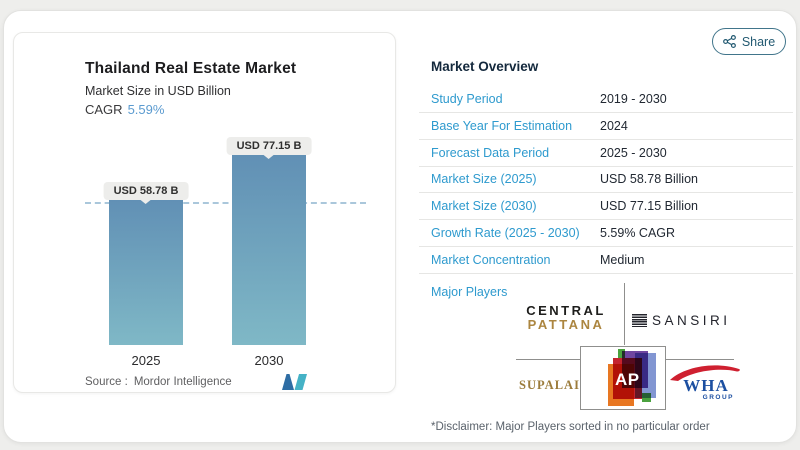 This screenshot has width=800, height=450. I want to click on sansiri-wordmark: SANSIRI, so click(691, 320).